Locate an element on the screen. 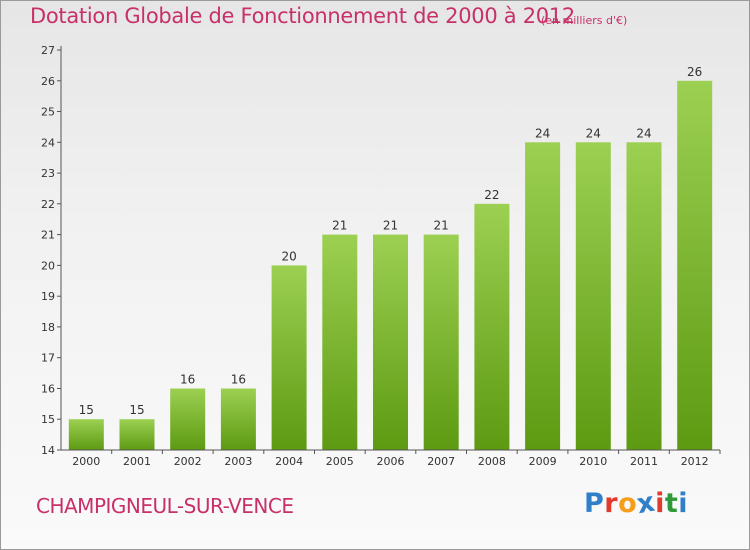 This screenshot has width=750, height=550. x-tick-label-2011: 2011 is located at coordinates (644, 461).